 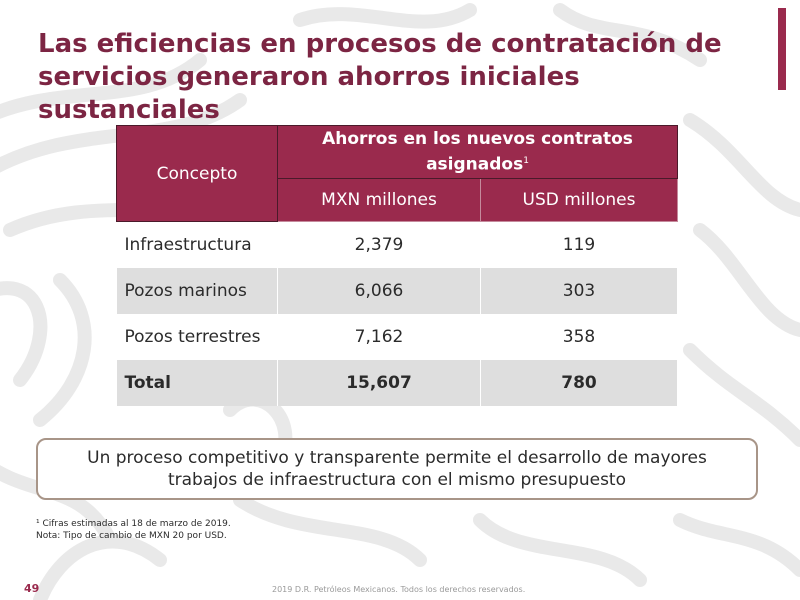 What do you see at coordinates (379, 200) in the screenshot?
I see `header-mxn: MXN millones` at bounding box center [379, 200].